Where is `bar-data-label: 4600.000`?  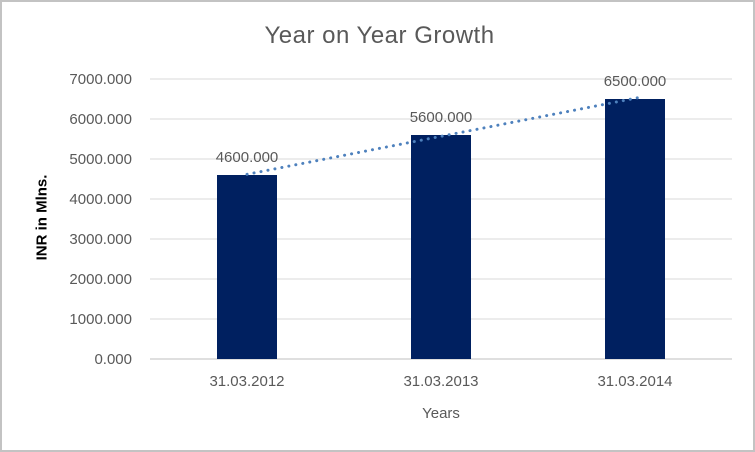 bar-data-label: 4600.000 is located at coordinates (247, 157).